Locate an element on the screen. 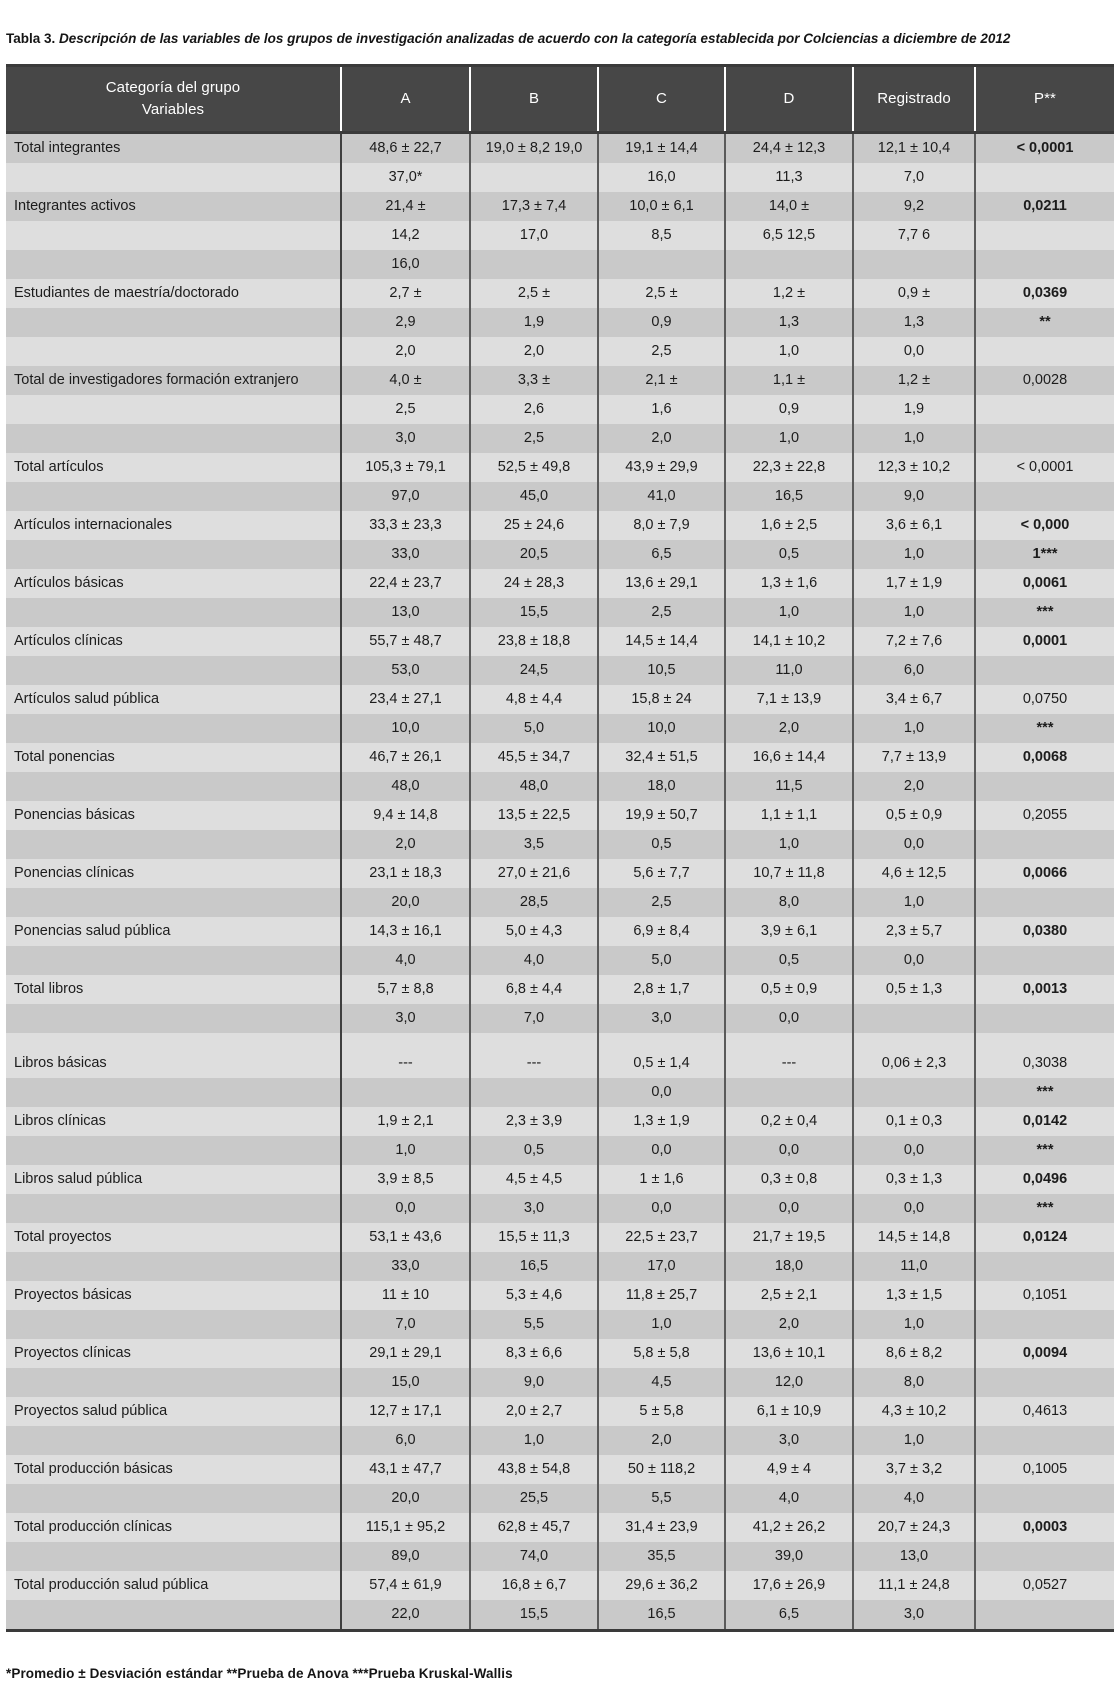 This screenshot has height=1691, width=1120. cell-c: 19,1 ± 14,4 is located at coordinates (662, 147).